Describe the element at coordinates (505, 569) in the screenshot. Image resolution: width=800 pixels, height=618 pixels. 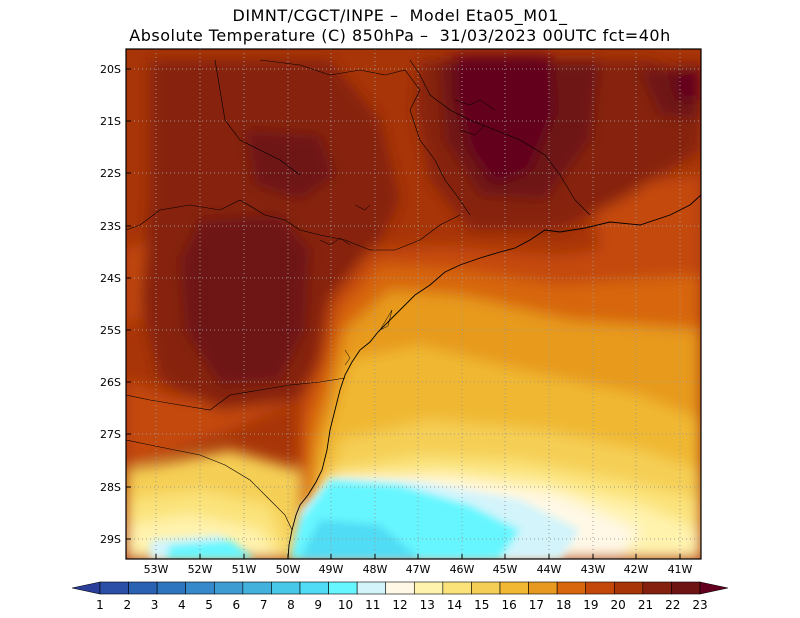
I see `lon-label: 45W` at that location.